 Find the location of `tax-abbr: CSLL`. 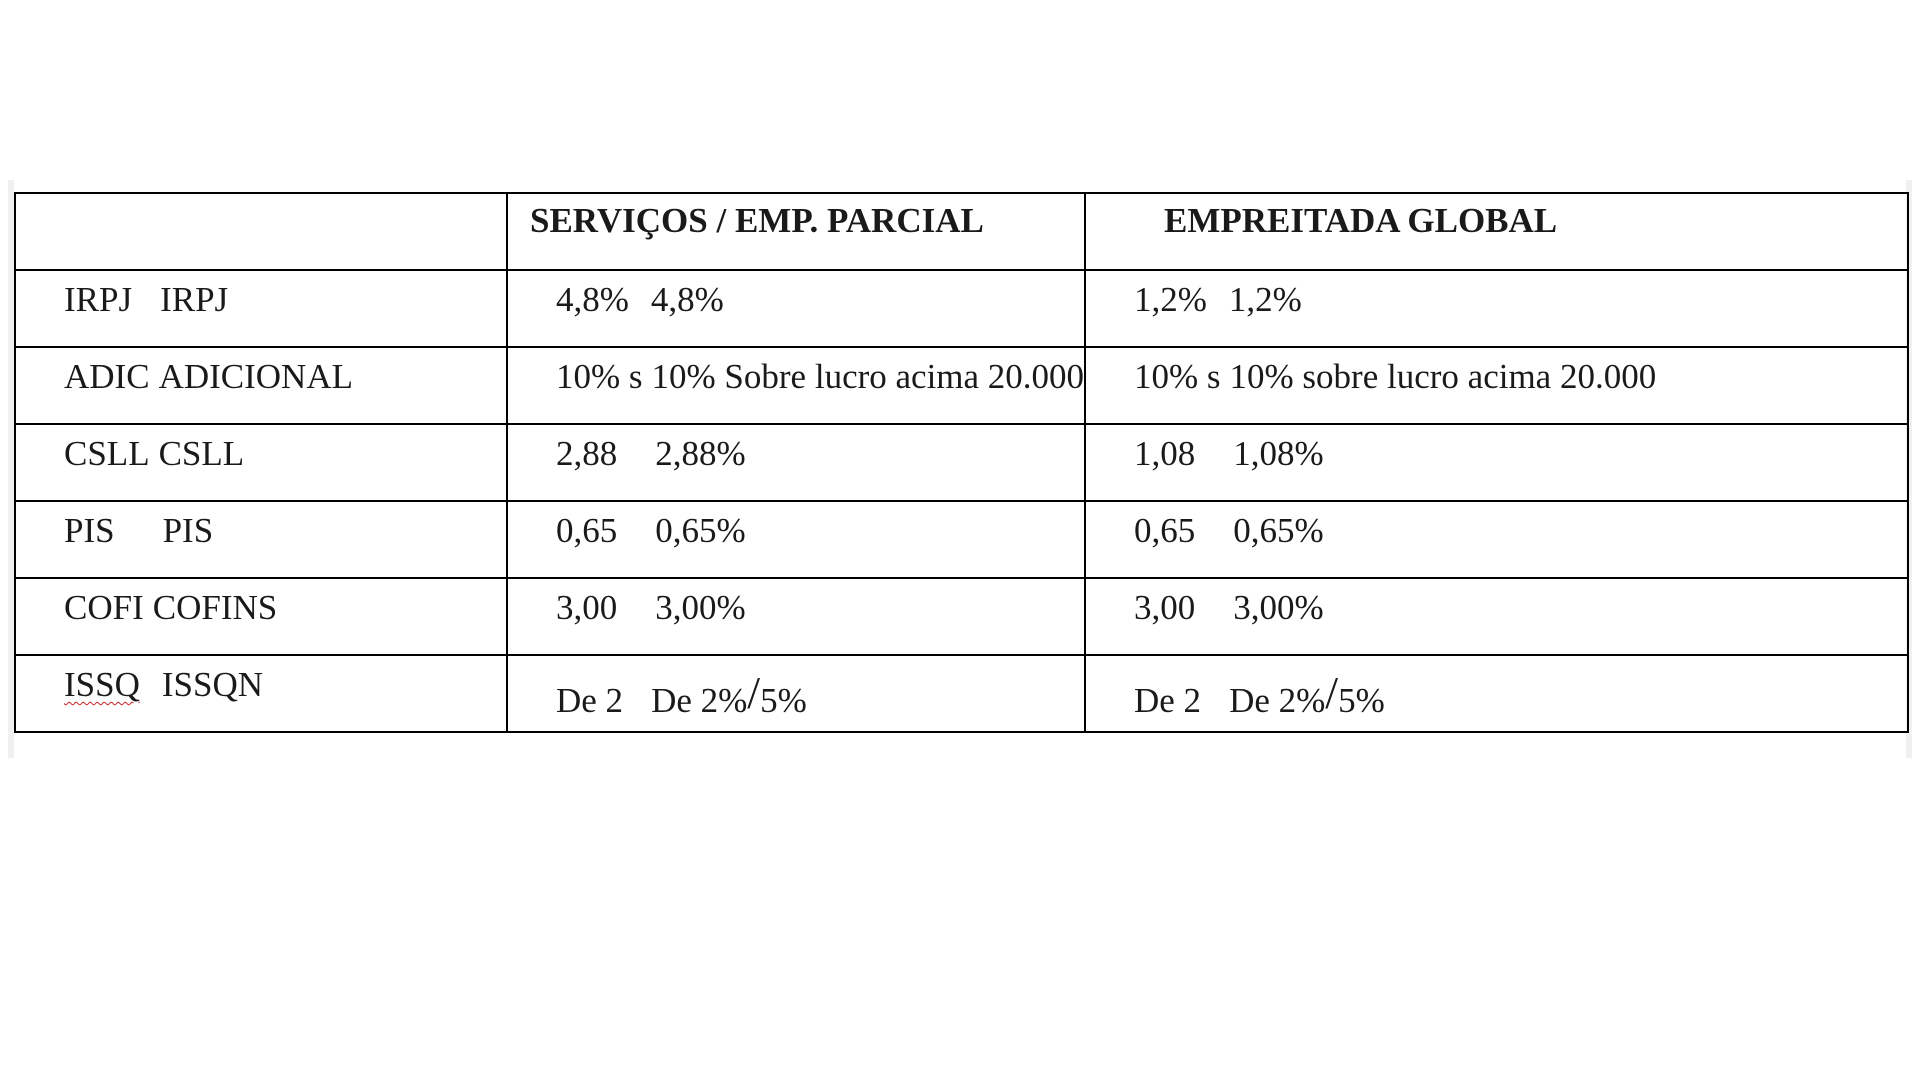

tax-abbr: CSLL is located at coordinates (107, 453).